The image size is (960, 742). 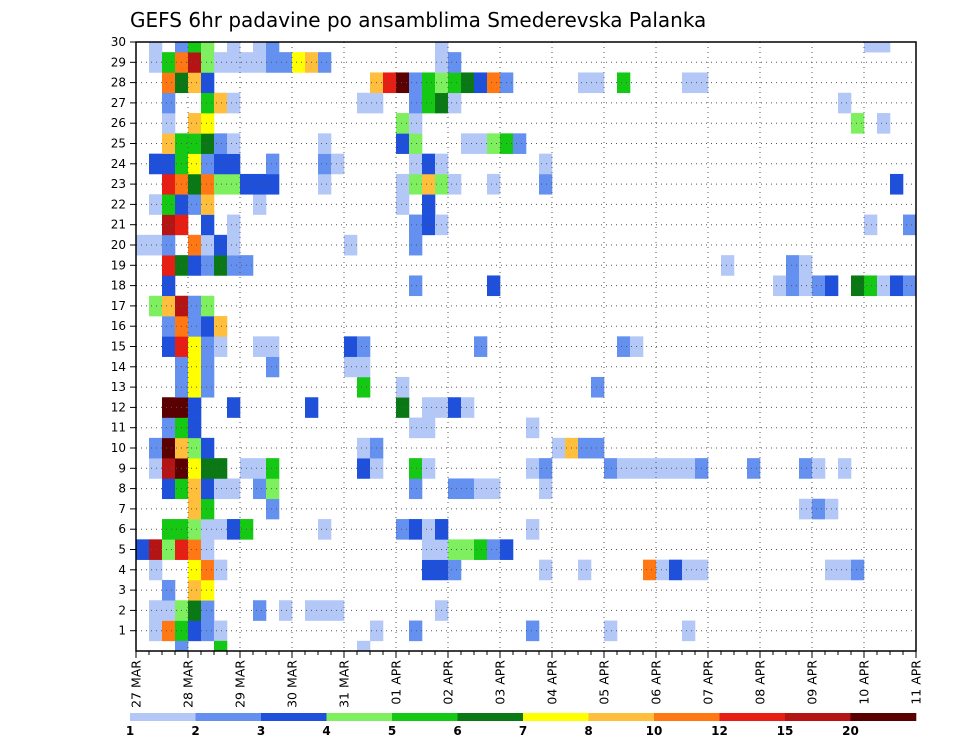 I want to click on colorbar: 1 2 3 4 5 6 7 8 10 12 15 20, so click(x=521, y=725).